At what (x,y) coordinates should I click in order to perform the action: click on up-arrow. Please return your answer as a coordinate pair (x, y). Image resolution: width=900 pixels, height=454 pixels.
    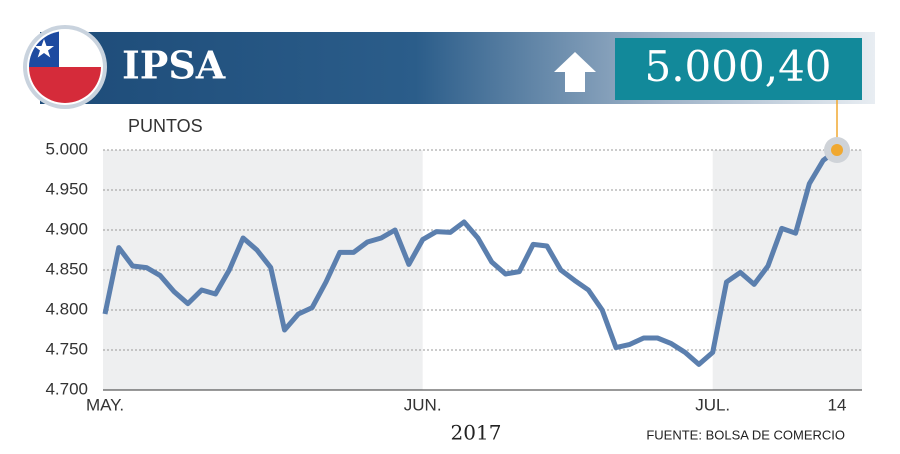
    Looking at the image, I should click on (575, 72).